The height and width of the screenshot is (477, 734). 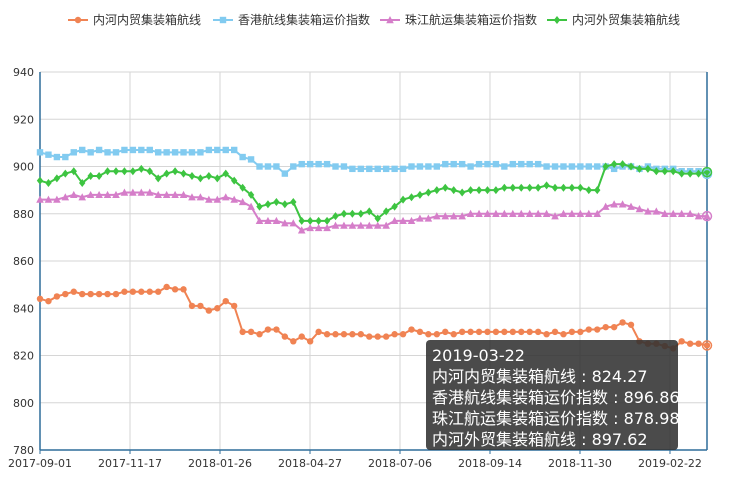 What do you see at coordinates (23, 214) in the screenshot?
I see `y-tick-label: 880` at bounding box center [23, 214].